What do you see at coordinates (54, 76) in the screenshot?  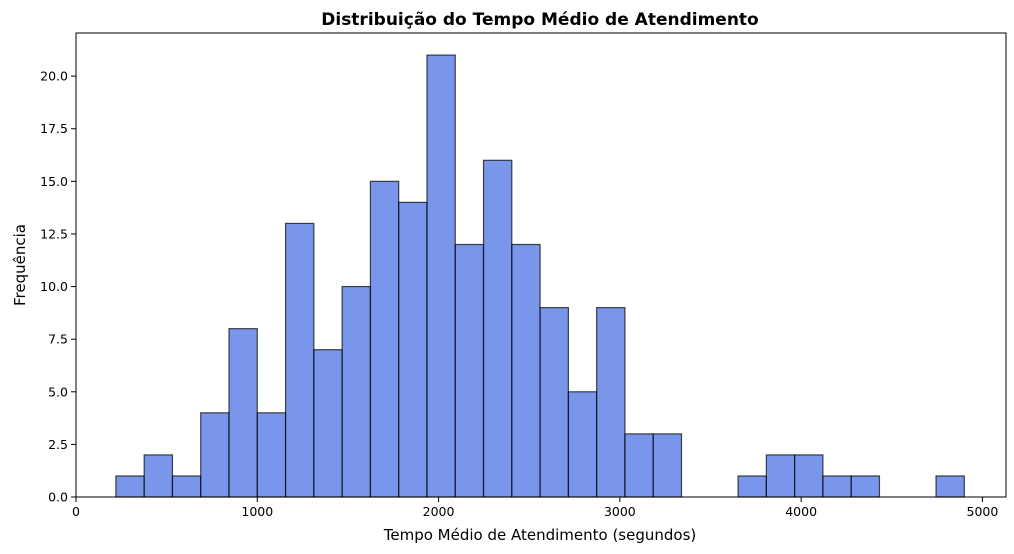 I see `y-tick-label-8: 20.0` at bounding box center [54, 76].